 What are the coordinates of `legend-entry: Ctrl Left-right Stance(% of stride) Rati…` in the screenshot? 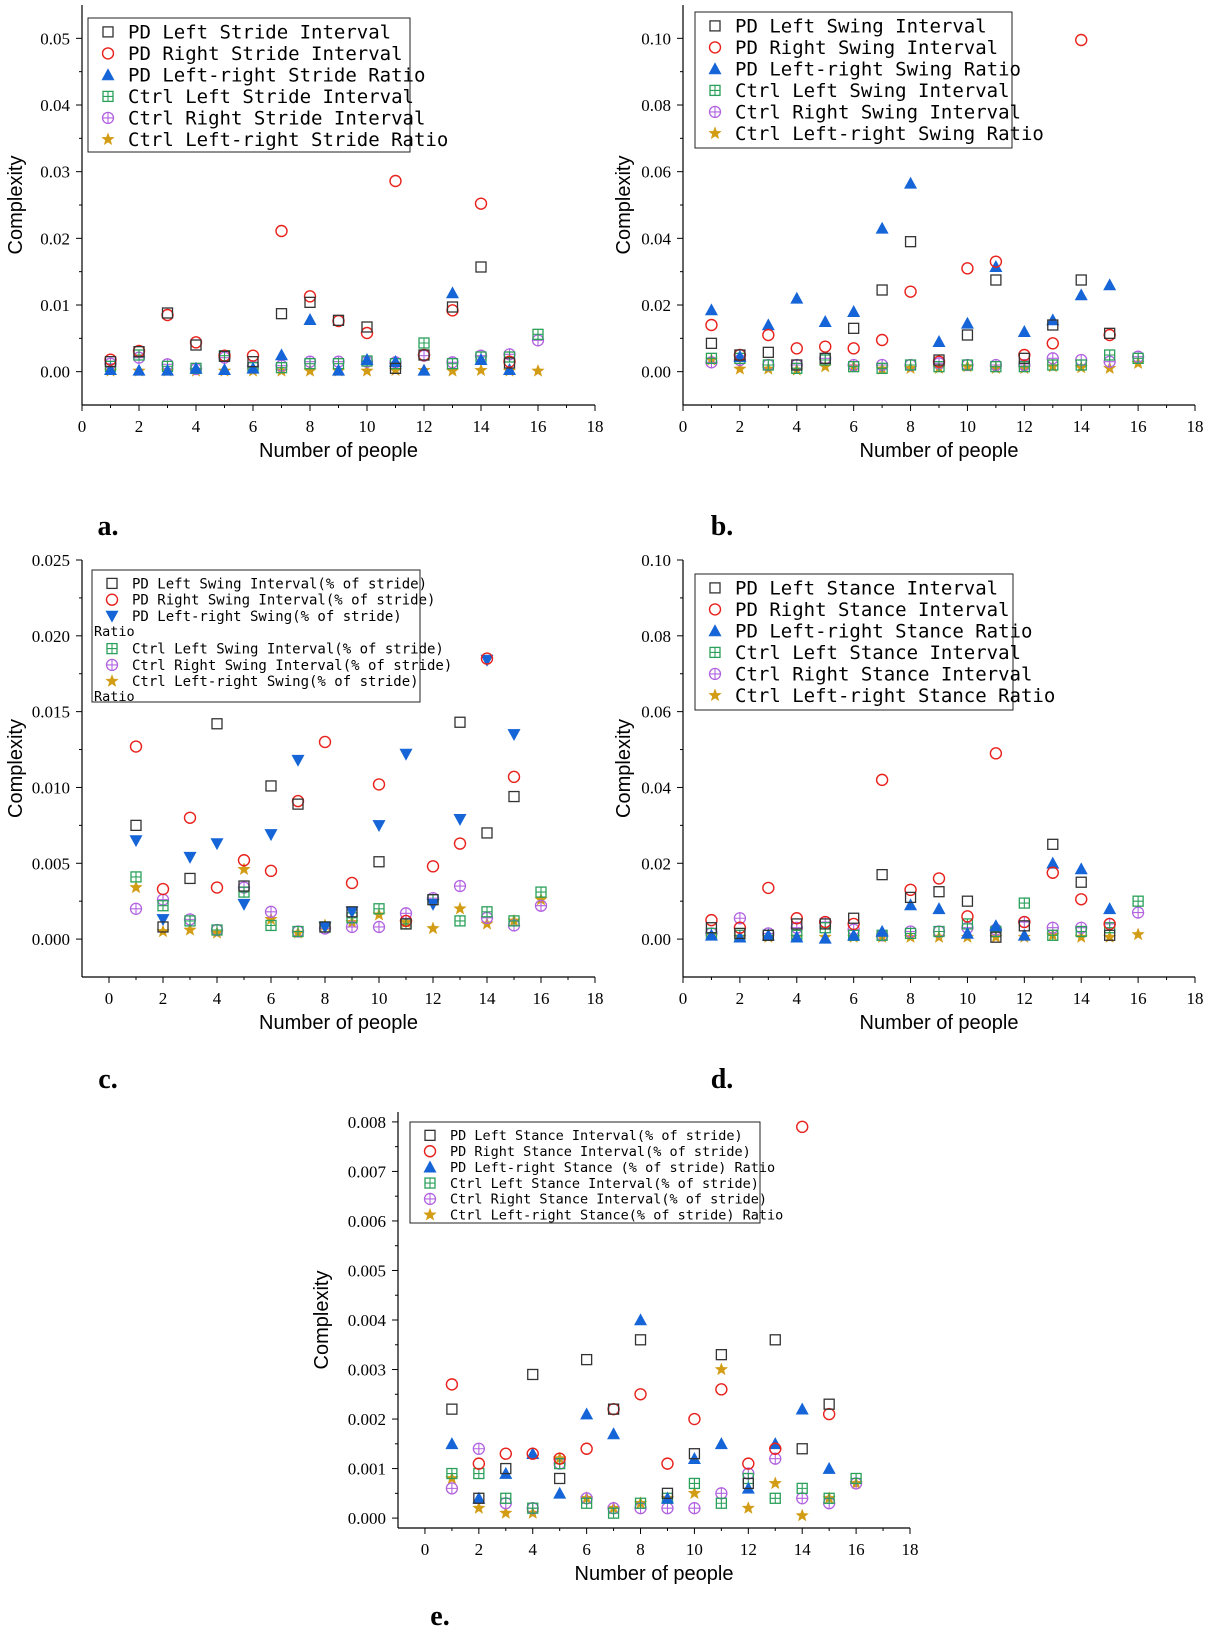 It's located at (616, 1216).